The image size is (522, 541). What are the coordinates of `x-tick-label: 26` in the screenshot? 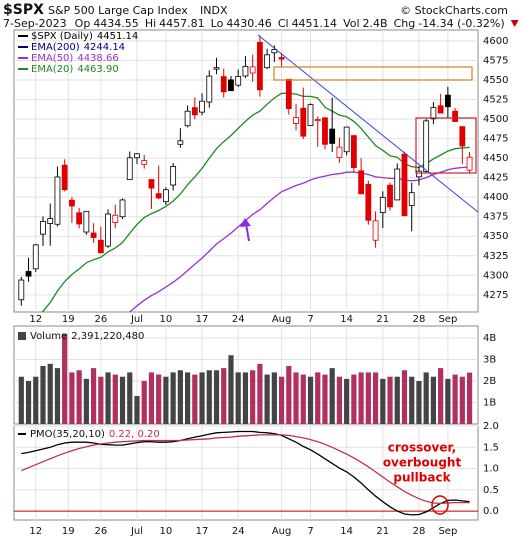 It's located at (100, 319).